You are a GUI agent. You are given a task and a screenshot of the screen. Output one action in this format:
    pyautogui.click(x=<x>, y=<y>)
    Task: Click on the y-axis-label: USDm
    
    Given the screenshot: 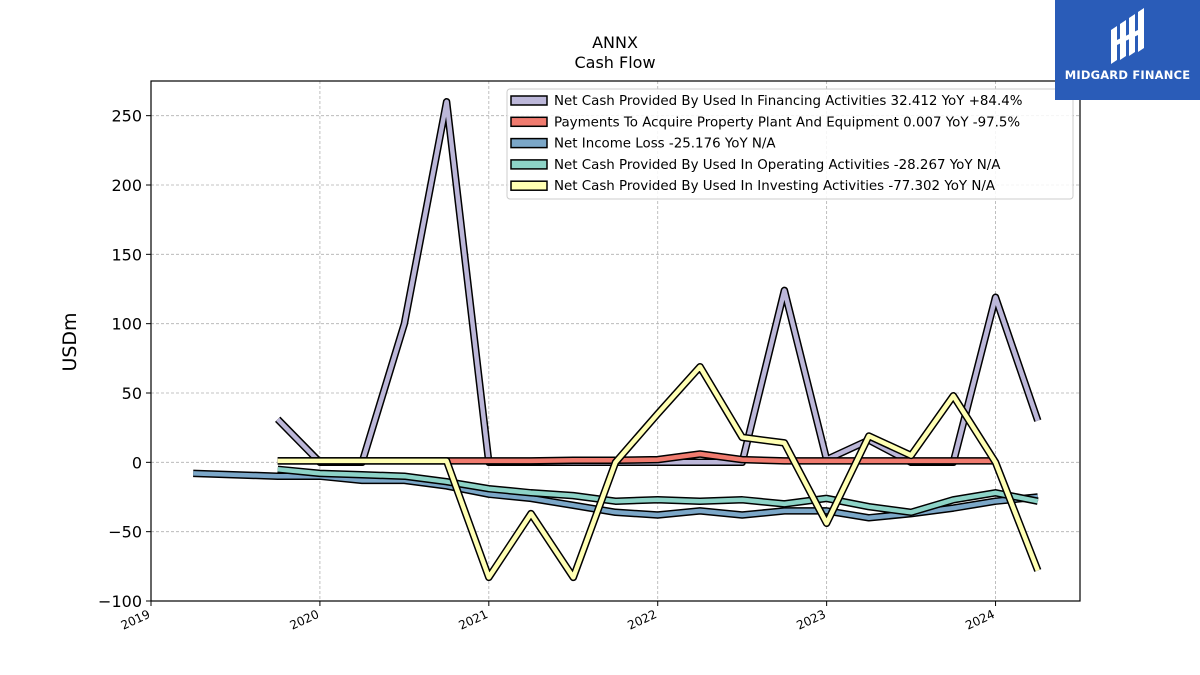 What is the action you would take?
    pyautogui.click(x=70, y=341)
    